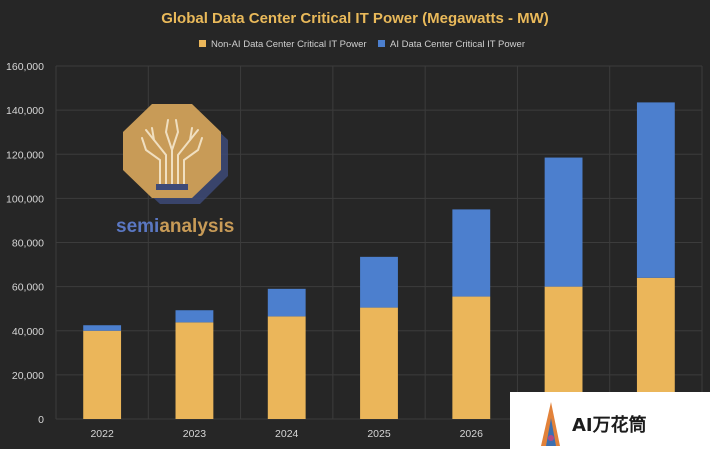 Image resolution: width=710 pixels, height=449 pixels. What do you see at coordinates (286, 302) in the screenshot?
I see `bar-ai-2024` at bounding box center [286, 302].